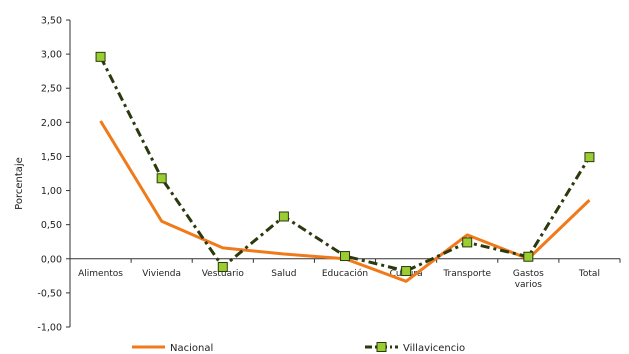  I want to click on y-tick-label: -1,00, so click(49, 328).